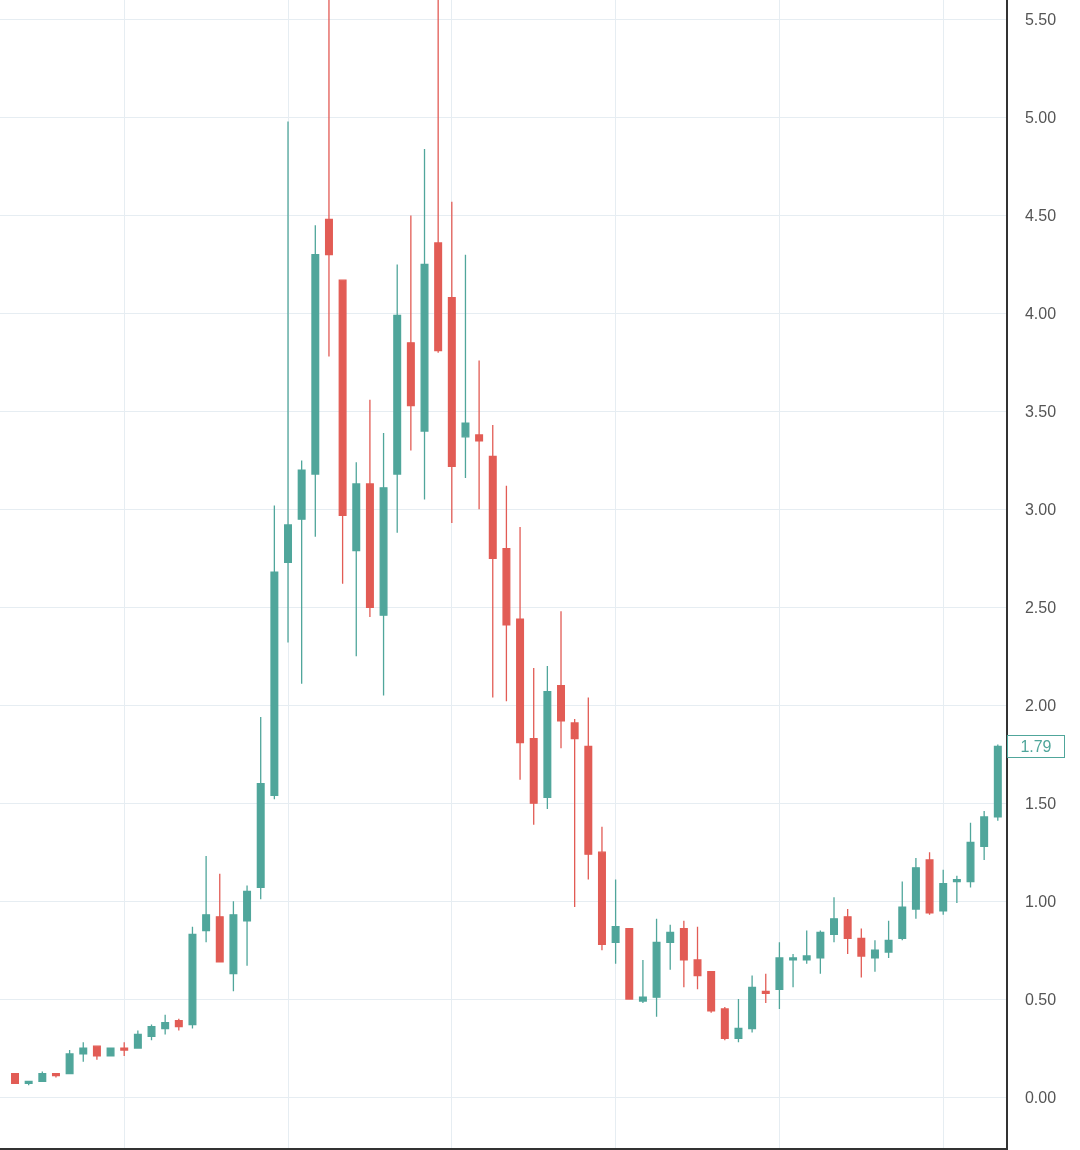 Image resolution: width=1080 pixels, height=1150 pixels. I want to click on y-tick-label: 0.50, so click(1040, 999).